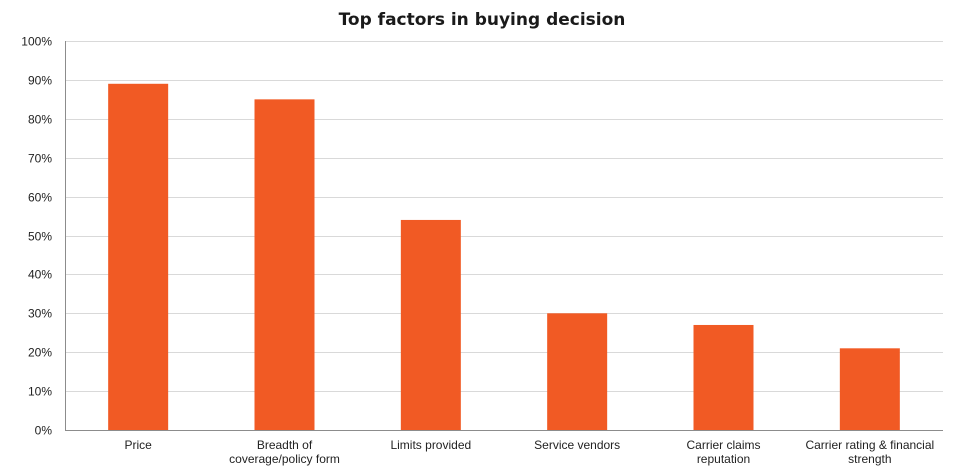 The width and height of the screenshot is (964, 470). Describe the element at coordinates (284, 459) in the screenshot. I see `category-label-line: coverage/policy form` at that location.